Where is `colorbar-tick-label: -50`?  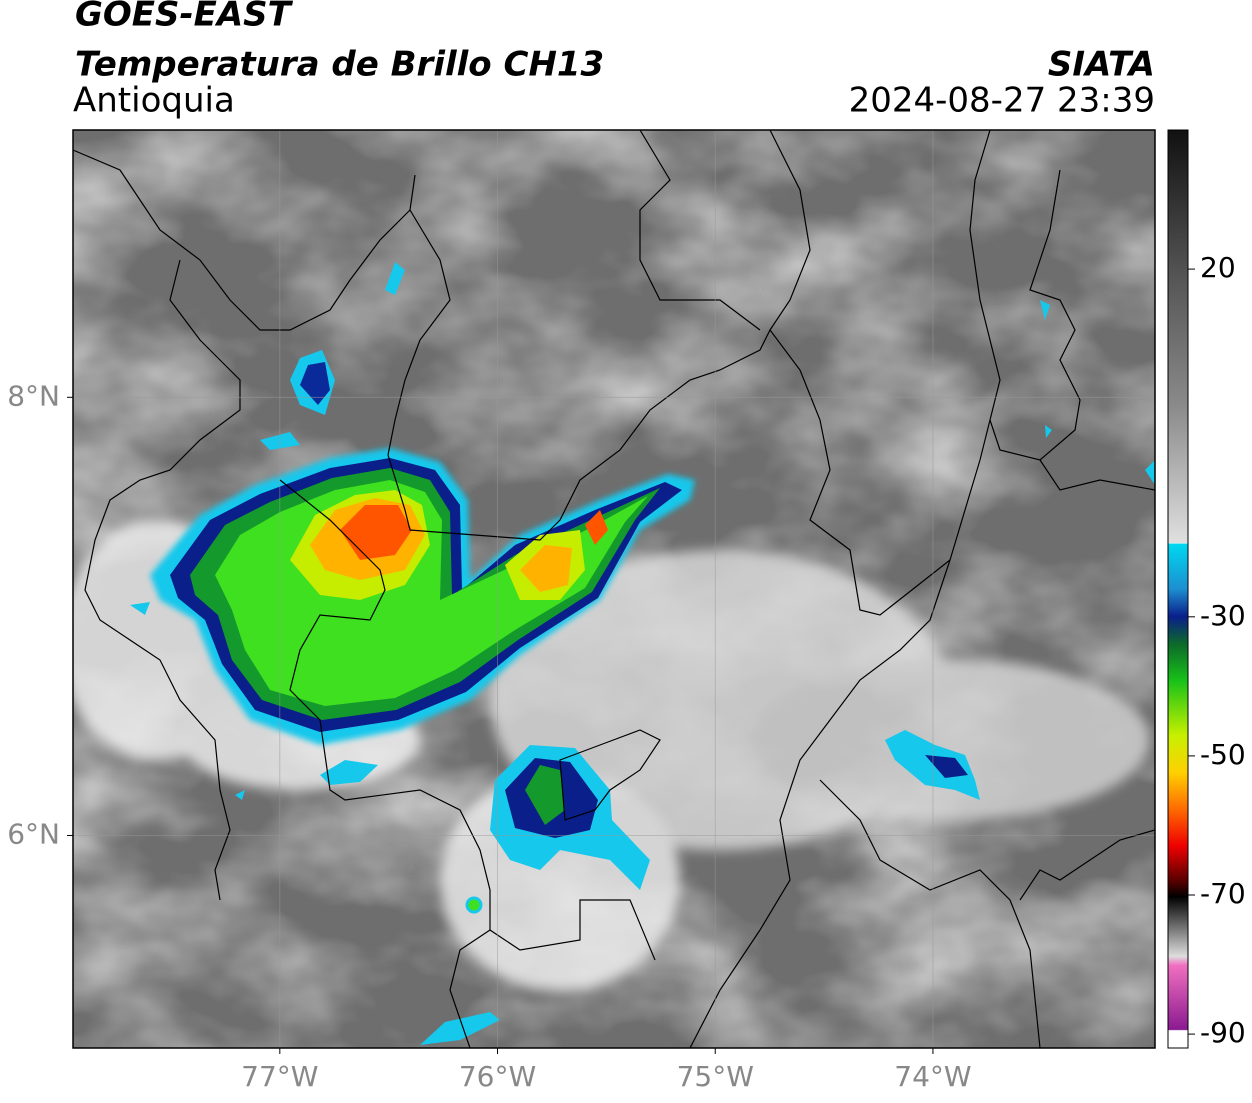 colorbar-tick-label: -50 is located at coordinates (1223, 754).